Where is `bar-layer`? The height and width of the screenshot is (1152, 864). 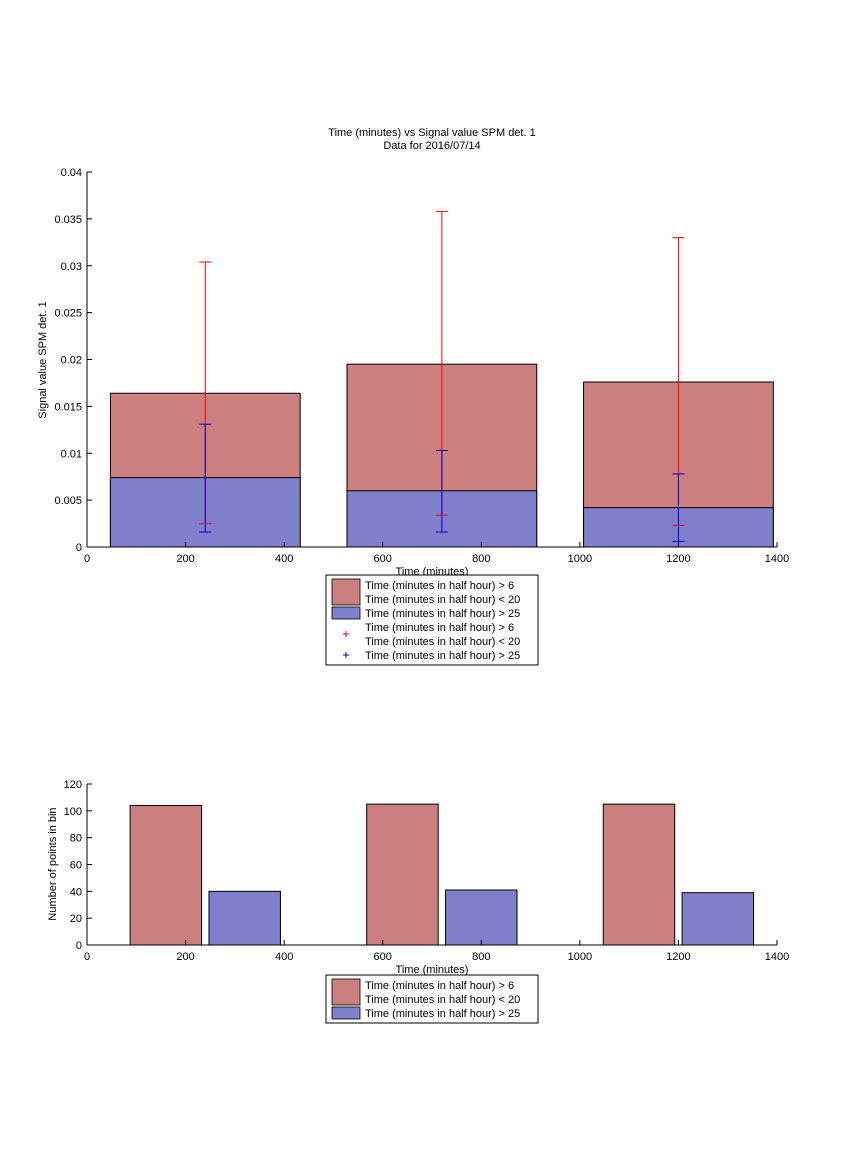 bar-layer is located at coordinates (442, 874).